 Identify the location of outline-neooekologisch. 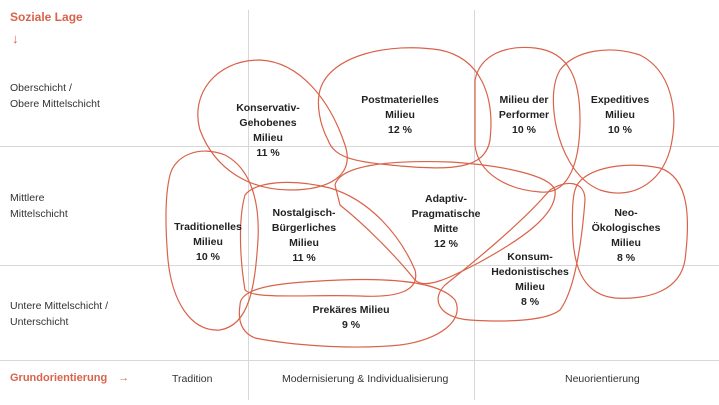
(630, 231).